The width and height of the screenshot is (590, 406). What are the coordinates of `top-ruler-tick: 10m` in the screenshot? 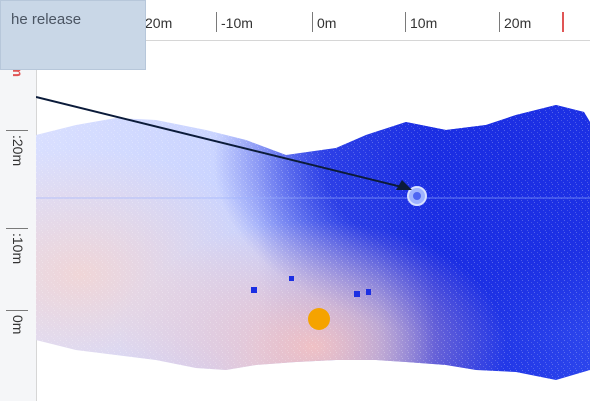 It's located at (421, 22).